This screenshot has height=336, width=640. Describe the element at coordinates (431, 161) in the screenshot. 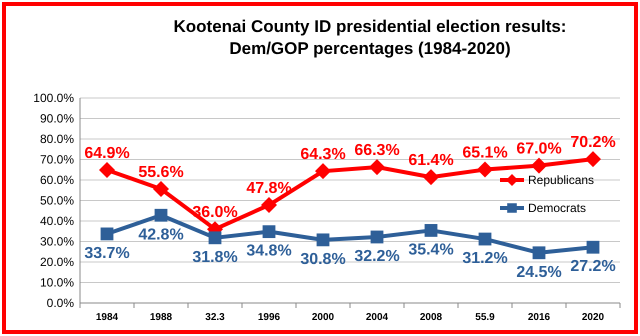

I see `data-label: 61.4%` at that location.